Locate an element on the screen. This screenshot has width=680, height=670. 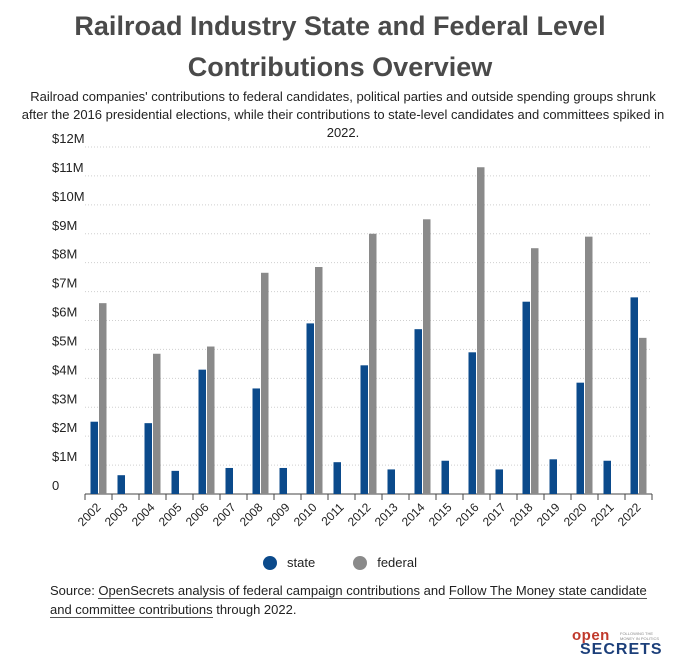
bar-state-2019 is located at coordinates (553, 476).